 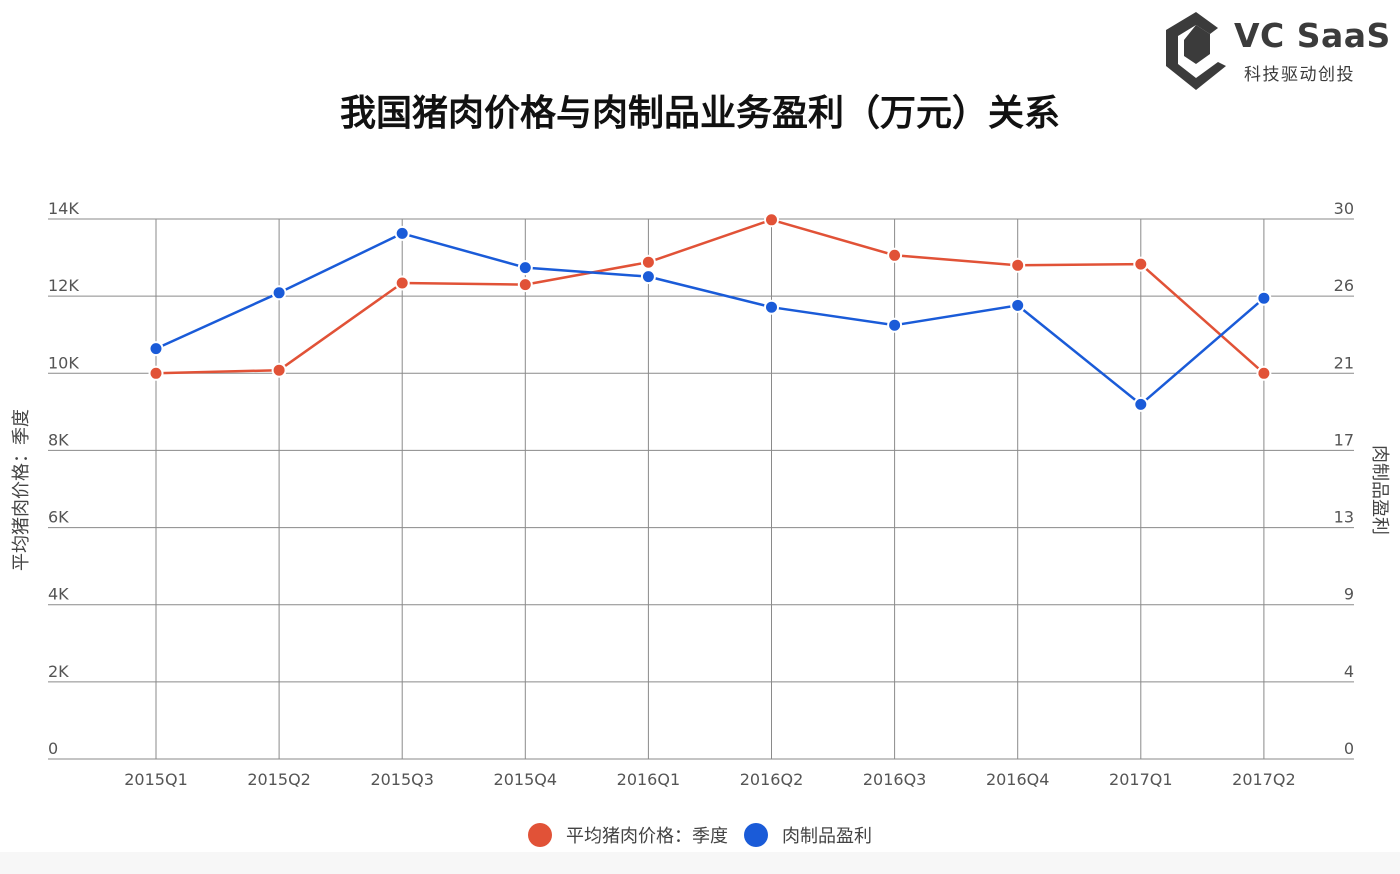 I want to click on x-tick-label: 2017Q1, so click(x=1141, y=779).